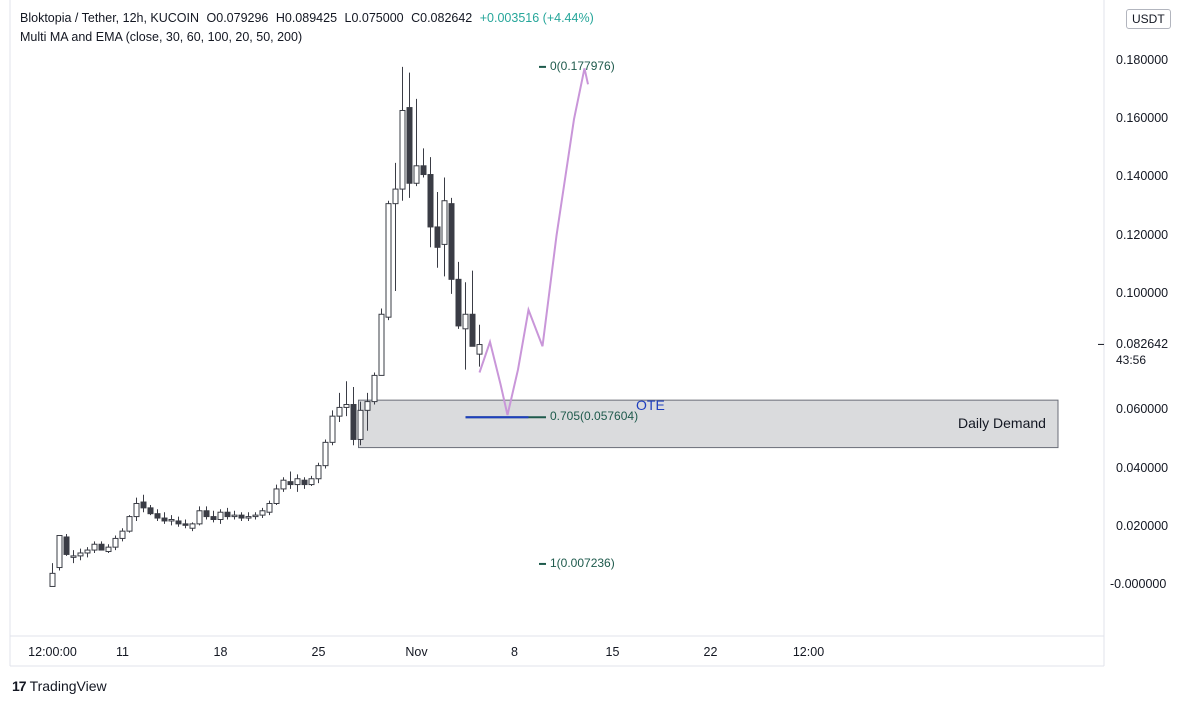 The width and height of the screenshot is (1200, 706). Describe the element at coordinates (1138, 584) in the screenshot. I see `price-tick-label: -0.000000` at that location.